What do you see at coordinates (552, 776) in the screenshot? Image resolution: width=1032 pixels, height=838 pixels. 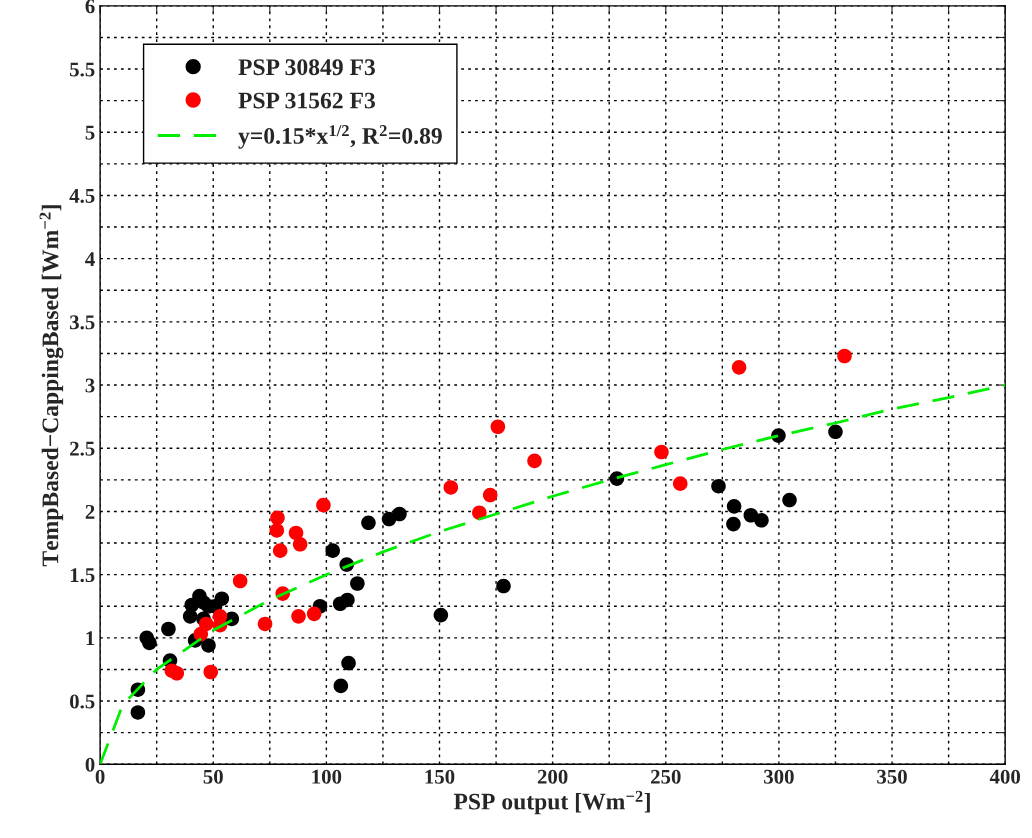 I see `x-tick-label: 200` at bounding box center [552, 776].